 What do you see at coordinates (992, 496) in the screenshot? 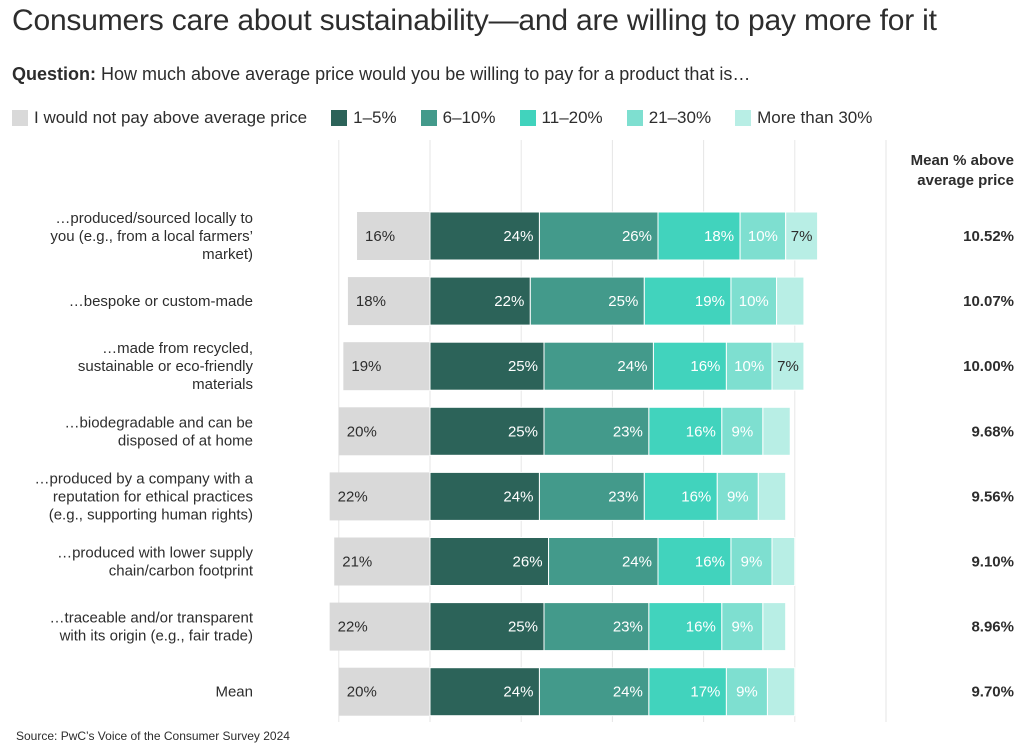
I see `mean-value: 9.56%` at bounding box center [992, 496].